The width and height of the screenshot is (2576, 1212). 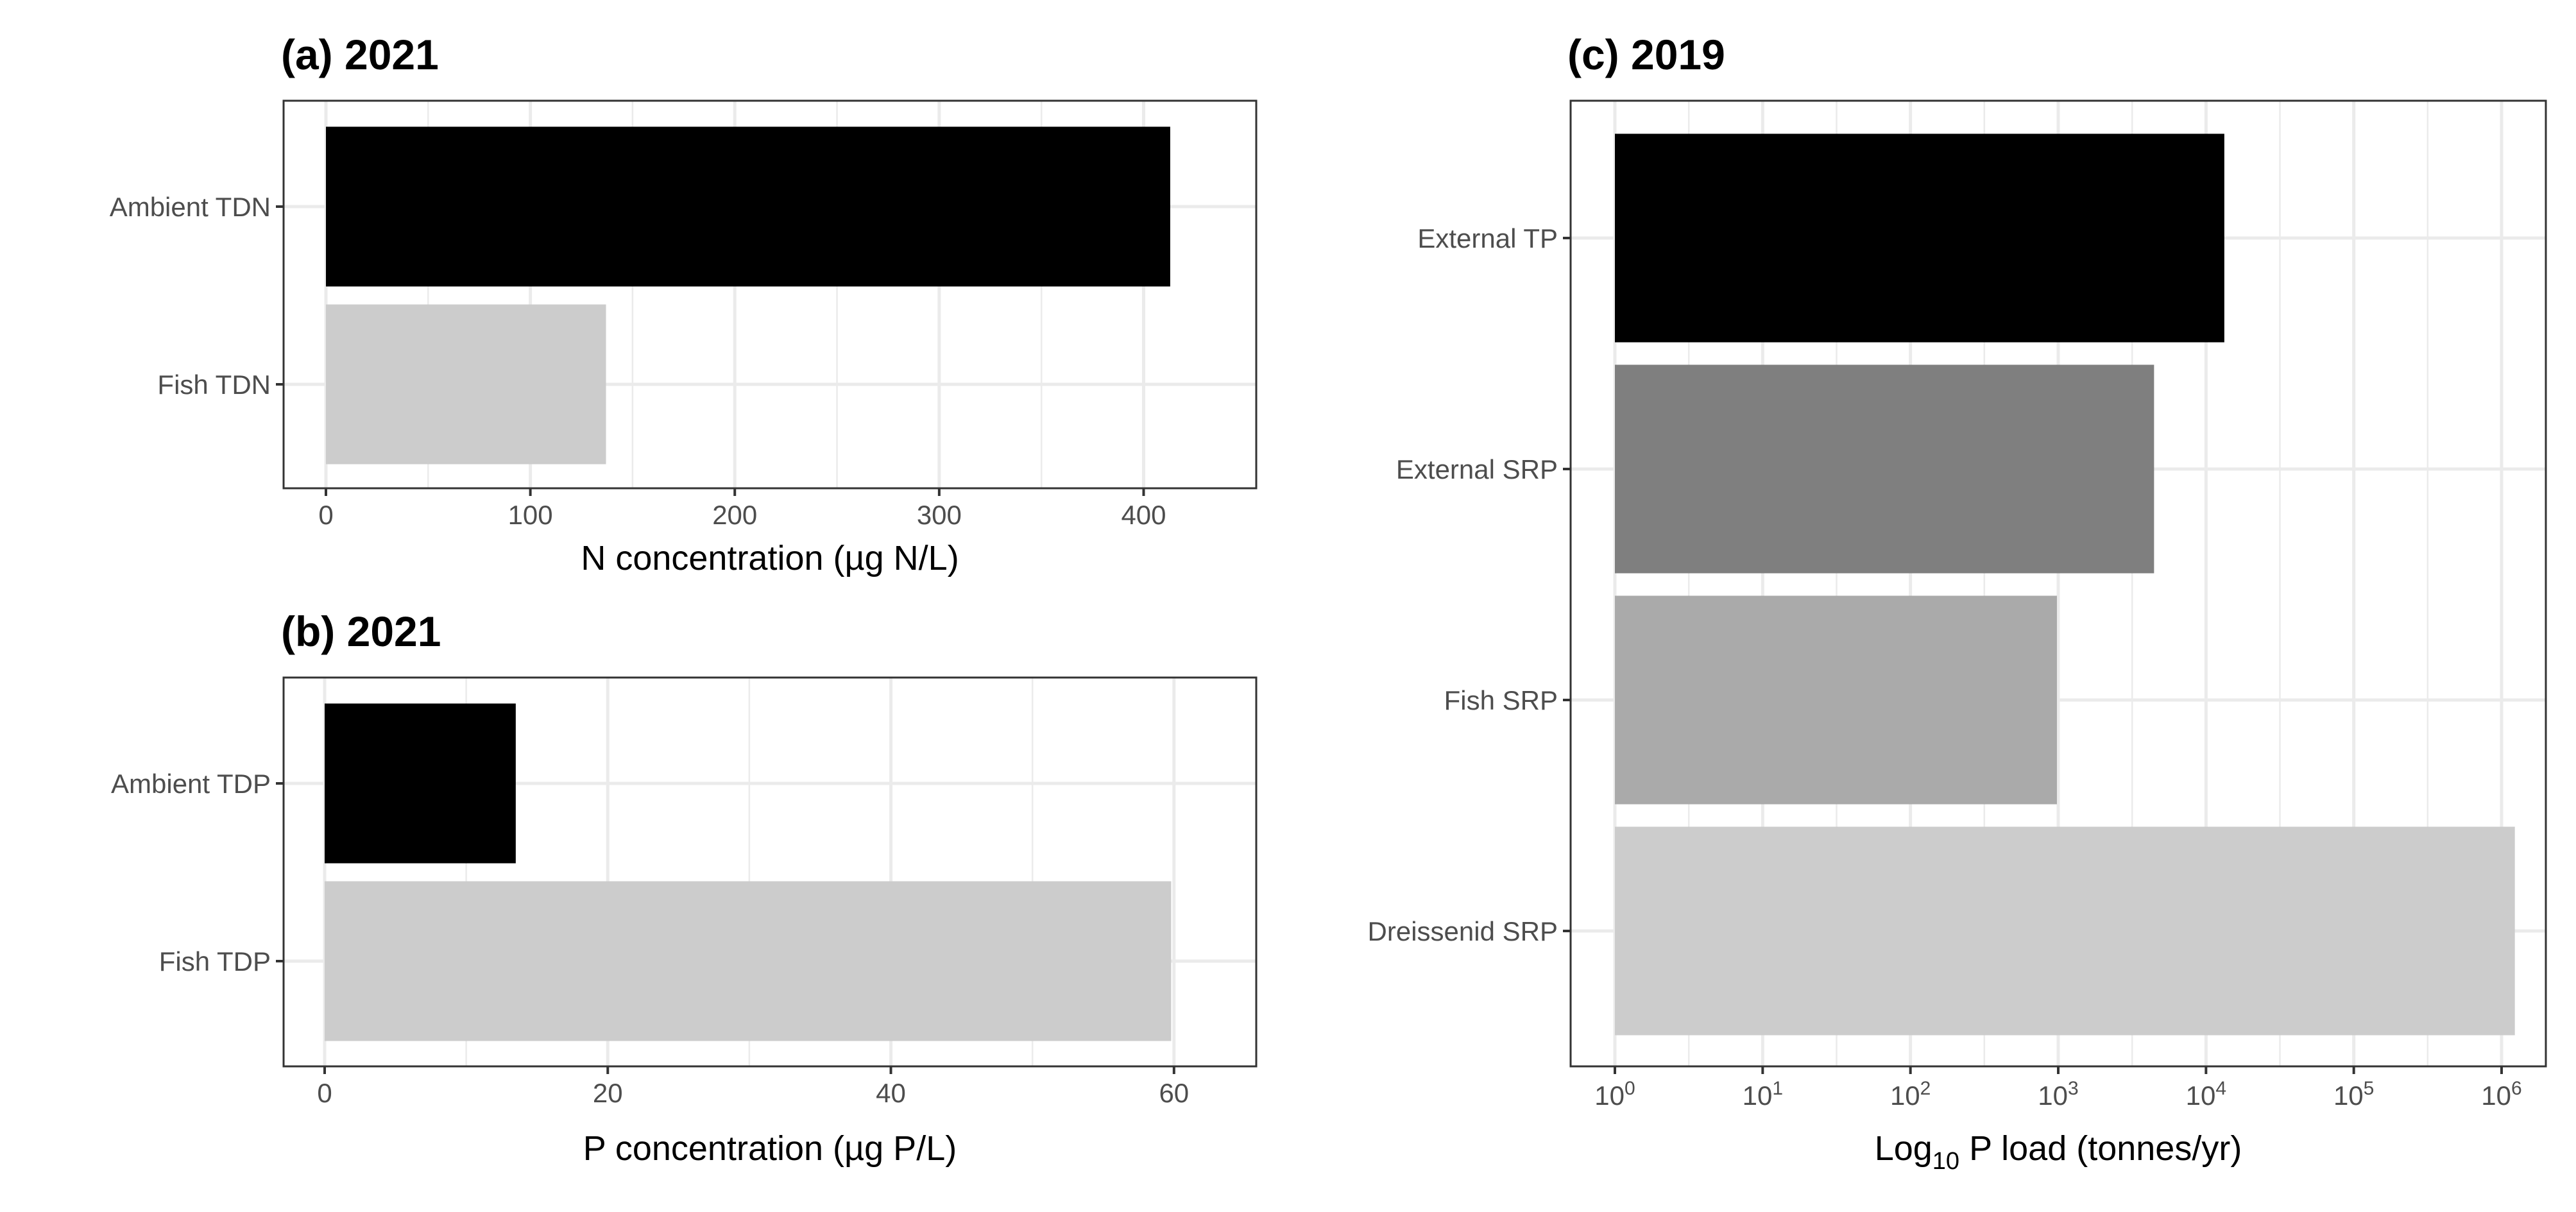 What do you see at coordinates (1920, 238) in the screenshot?
I see `bar-external-tp` at bounding box center [1920, 238].